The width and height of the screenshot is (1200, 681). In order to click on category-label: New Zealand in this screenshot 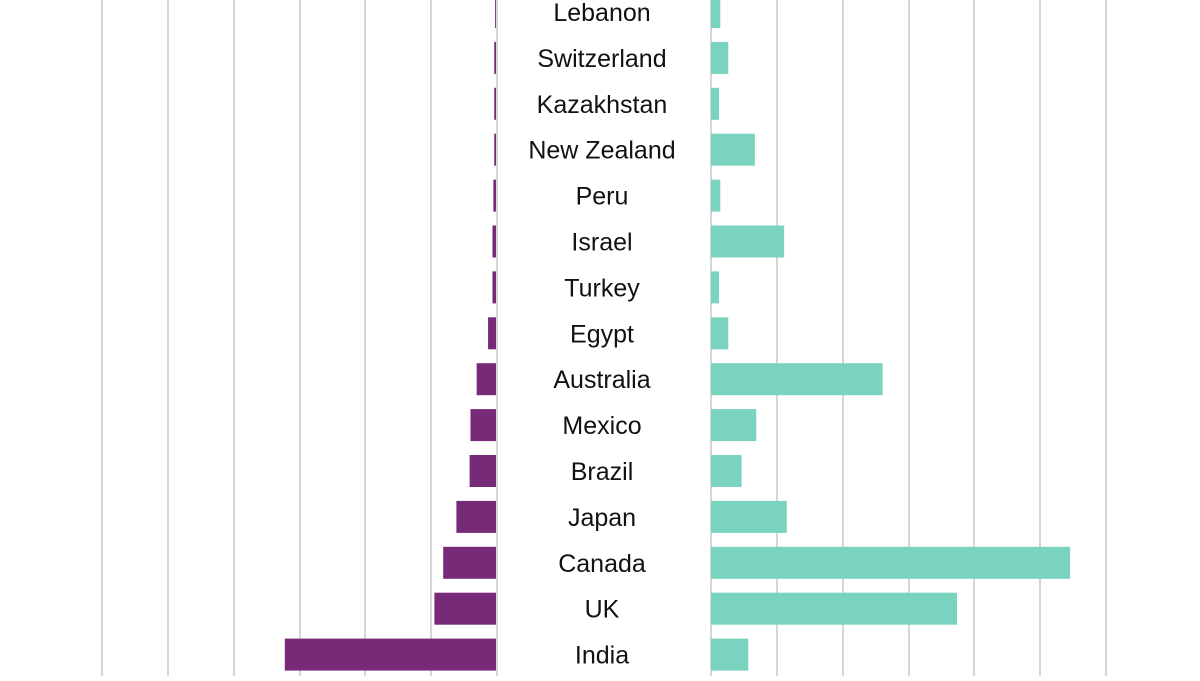, I will do `click(601, 151)`.